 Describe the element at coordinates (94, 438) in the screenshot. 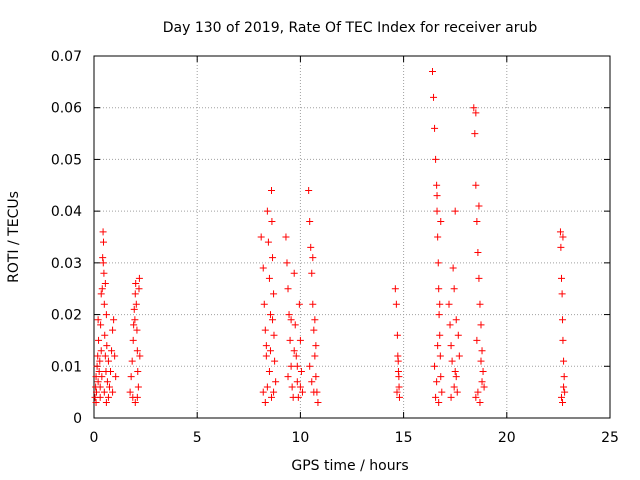

I see `x-tick-label: 0` at that location.